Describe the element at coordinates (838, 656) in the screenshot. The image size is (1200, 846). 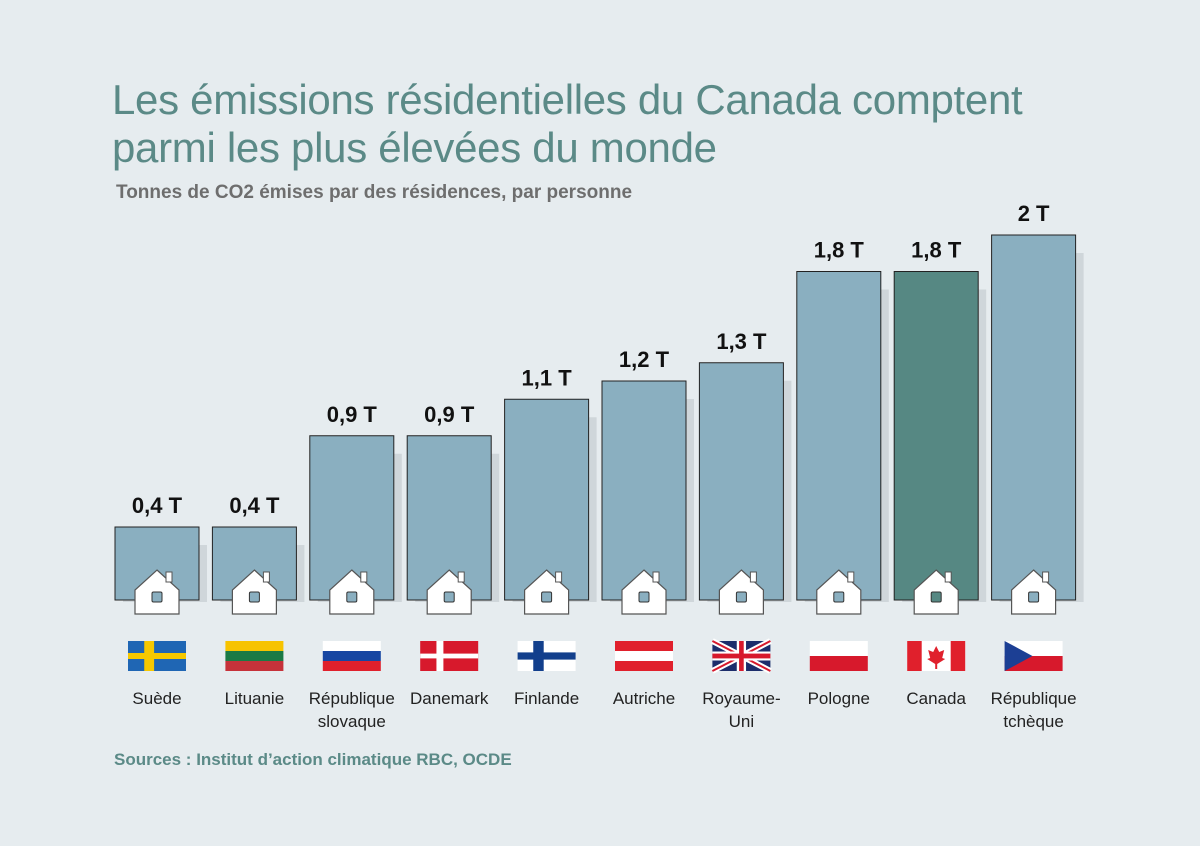
I see `flag-poland-icon` at that location.